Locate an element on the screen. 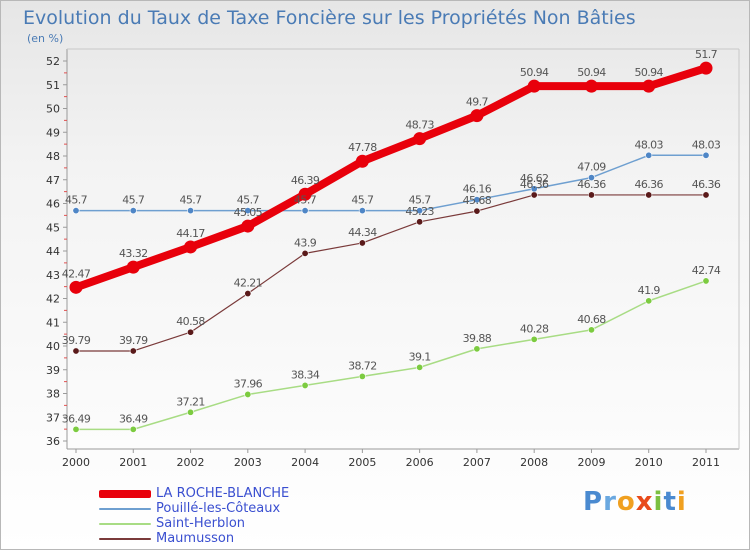  x-tick-label: 2002 is located at coordinates (191, 462).